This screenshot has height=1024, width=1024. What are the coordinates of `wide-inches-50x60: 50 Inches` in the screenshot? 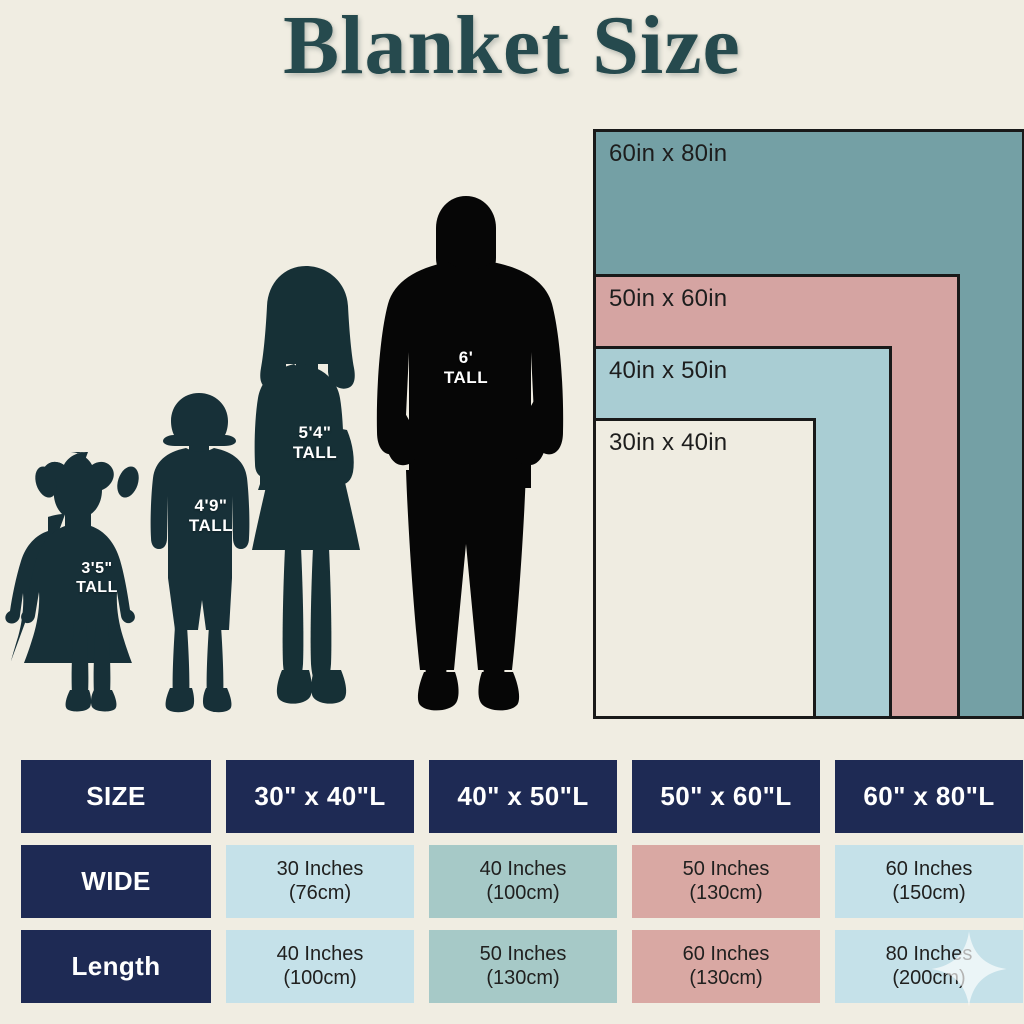 It's located at (726, 868).